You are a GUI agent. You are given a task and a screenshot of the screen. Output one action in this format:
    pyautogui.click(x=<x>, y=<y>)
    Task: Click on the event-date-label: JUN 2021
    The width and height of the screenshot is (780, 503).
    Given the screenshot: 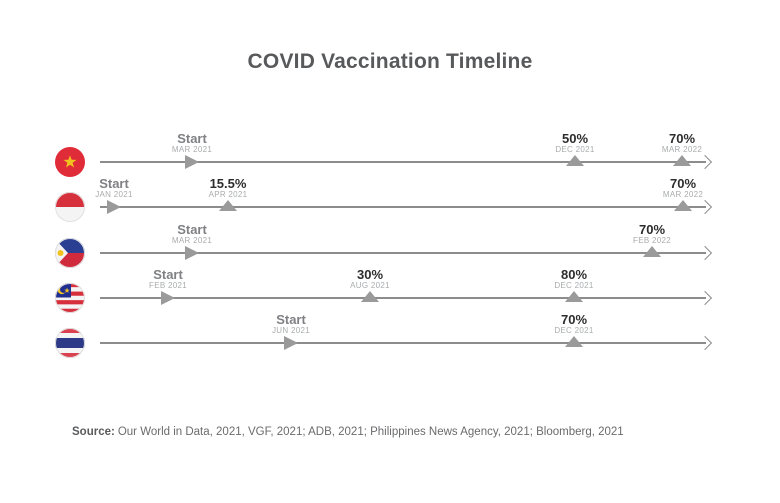 What is the action you would take?
    pyautogui.click(x=291, y=330)
    